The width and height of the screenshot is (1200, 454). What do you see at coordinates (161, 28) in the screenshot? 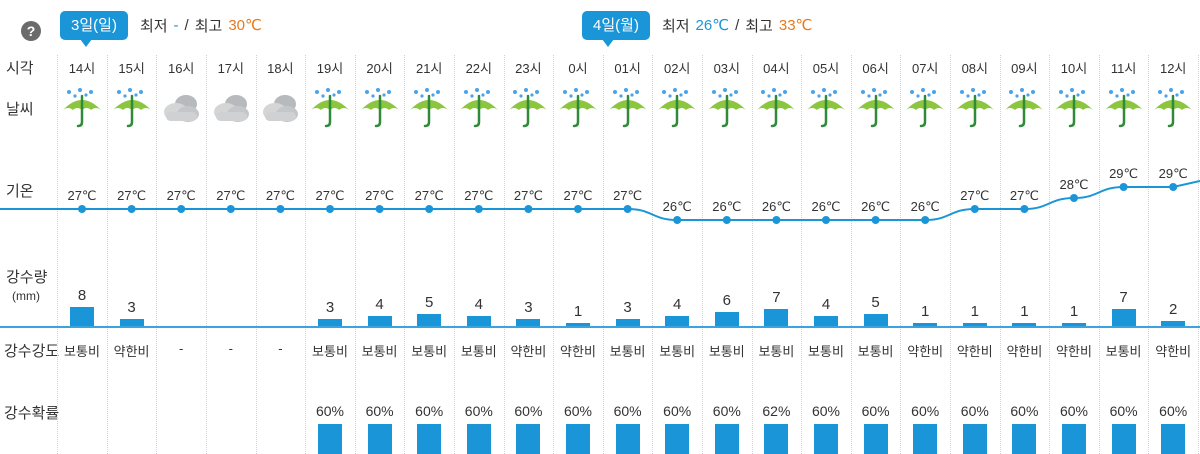
I see `day-header-3: 3일(일) 최저 - / 최고 30℃` at bounding box center [161, 28].